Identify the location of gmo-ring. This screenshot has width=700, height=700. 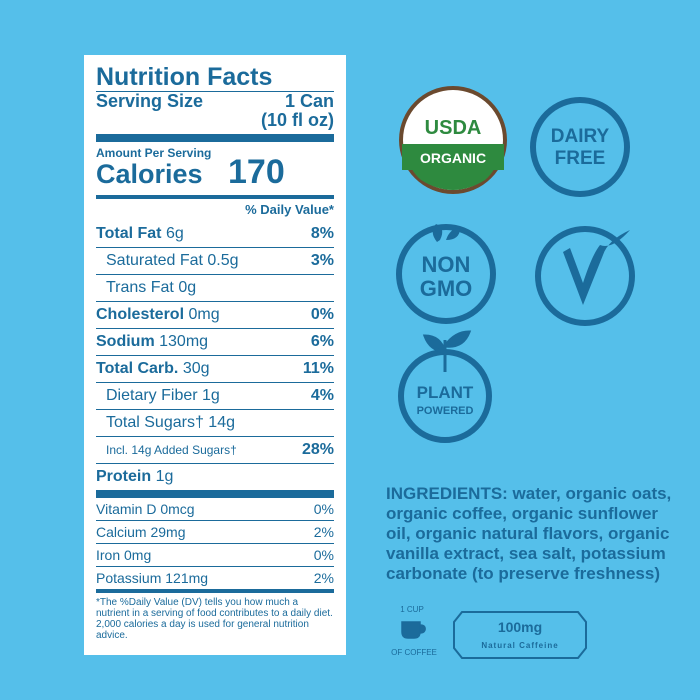
(446, 274).